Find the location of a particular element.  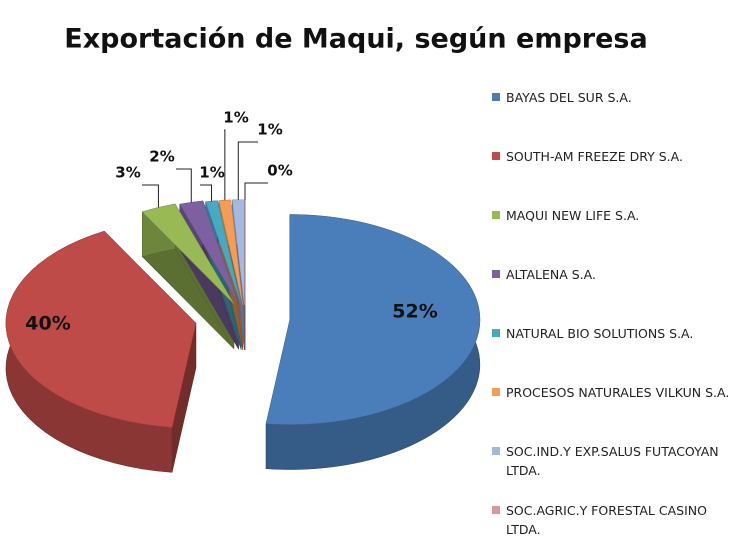

legend-label: SOC.IND.Y EXP.SALUS FUTACOYAN LTDA. is located at coordinates (612, 461).